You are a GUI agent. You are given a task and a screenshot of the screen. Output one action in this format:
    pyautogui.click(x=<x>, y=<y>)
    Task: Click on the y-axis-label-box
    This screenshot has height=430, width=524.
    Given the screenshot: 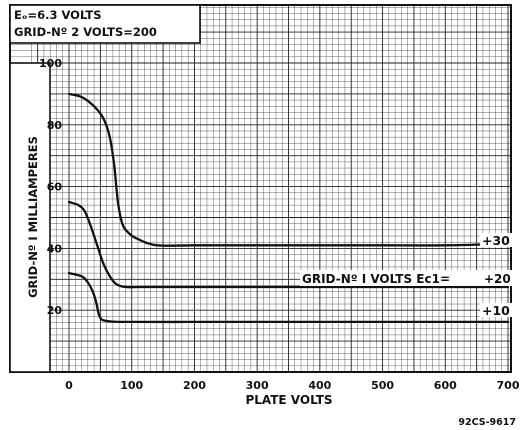 What is the action you would take?
    pyautogui.click(x=30, y=217)
    